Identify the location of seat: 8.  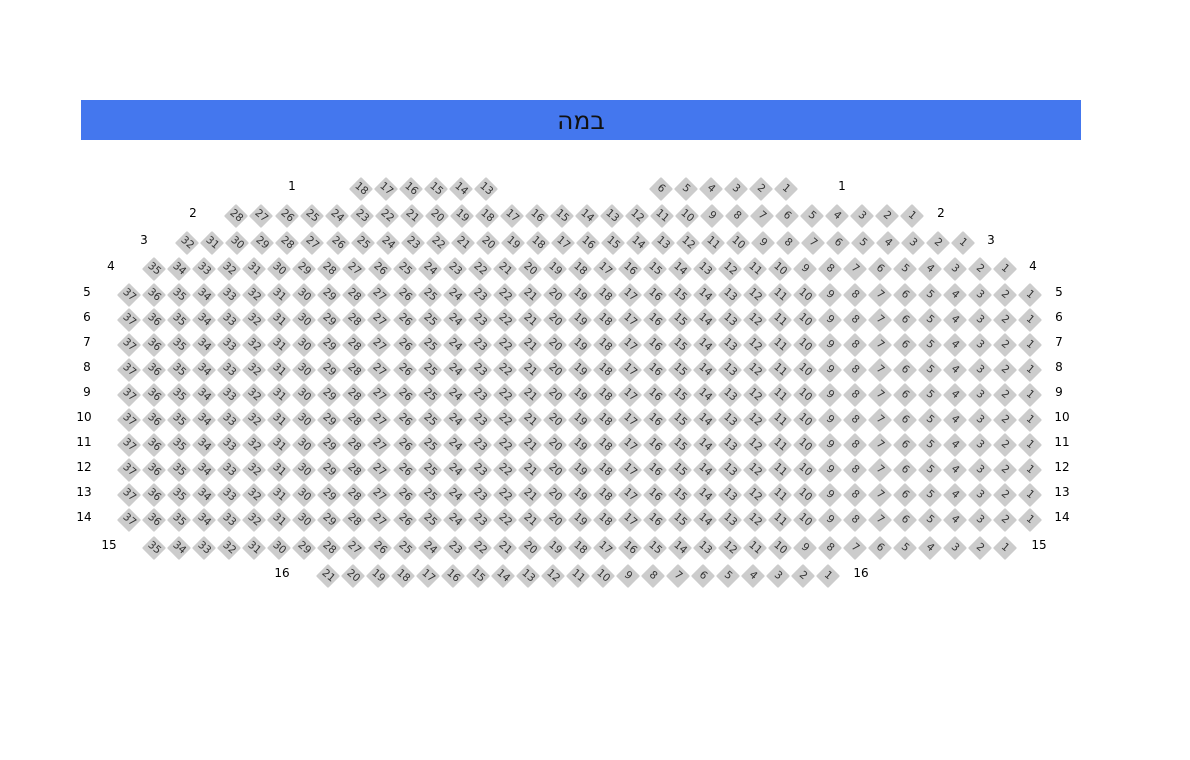
(829, 269).